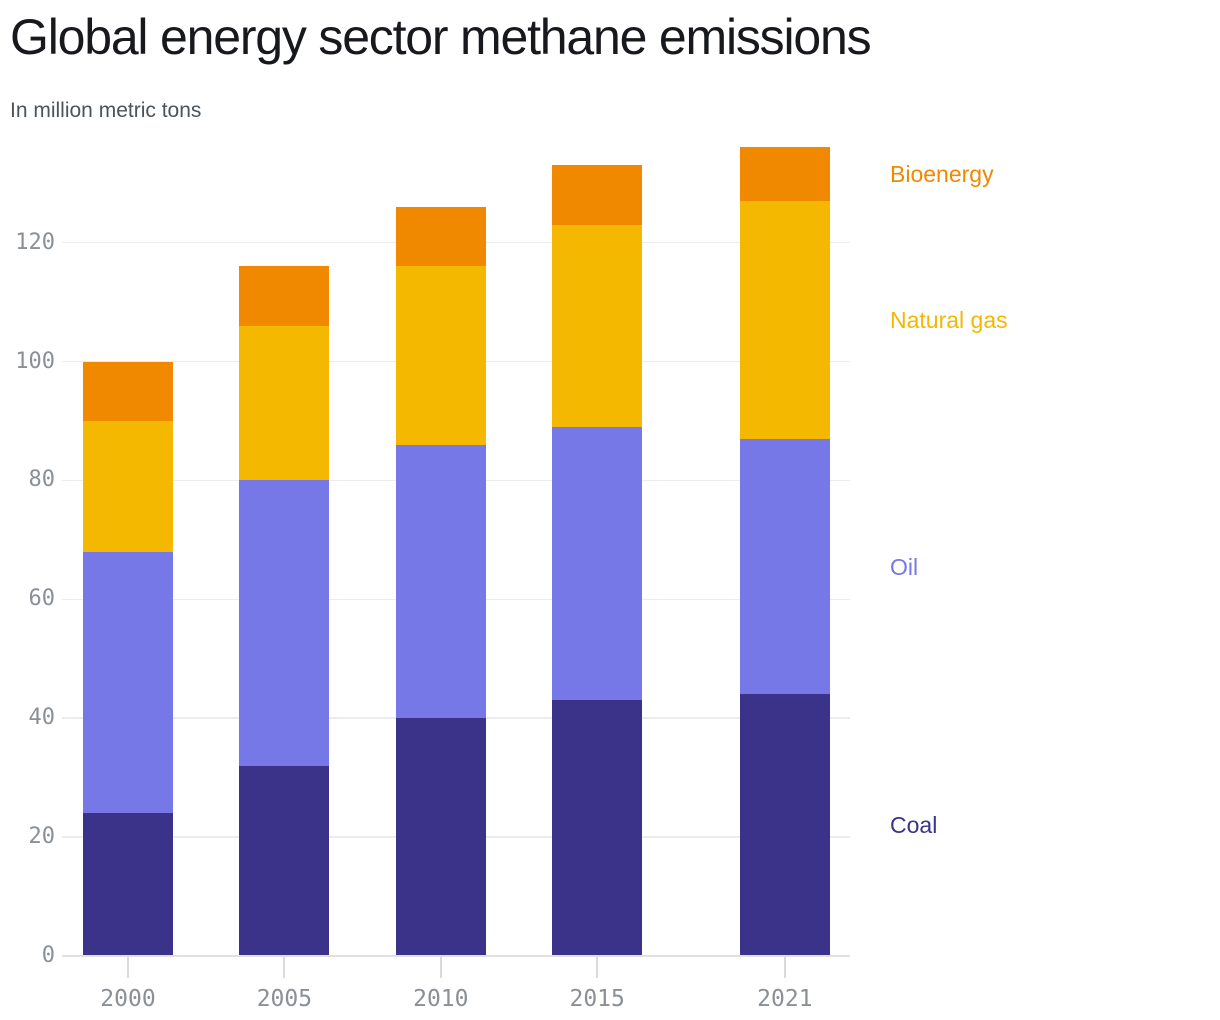  What do you see at coordinates (128, 486) in the screenshot?
I see `bar-2000-segment-natural-gas` at bounding box center [128, 486].